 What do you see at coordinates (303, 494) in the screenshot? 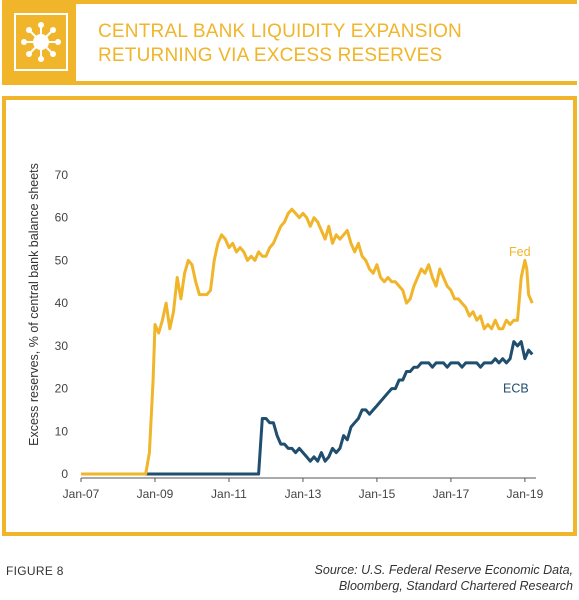
I see `x-tick-label: Jan-13` at bounding box center [303, 494].